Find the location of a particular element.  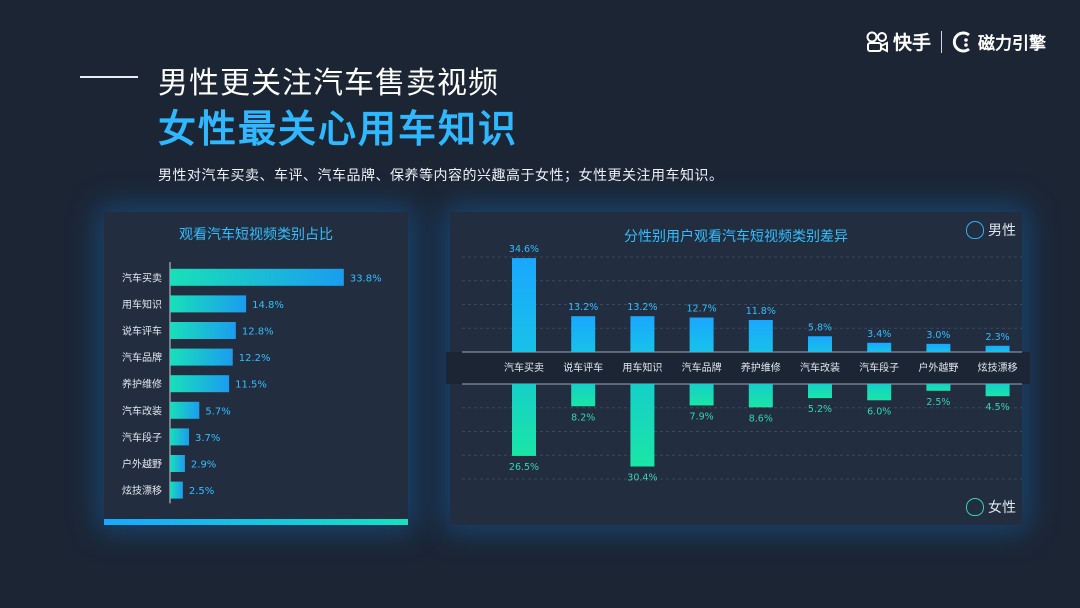

female-data-label: 26.5% is located at coordinates (524, 467).